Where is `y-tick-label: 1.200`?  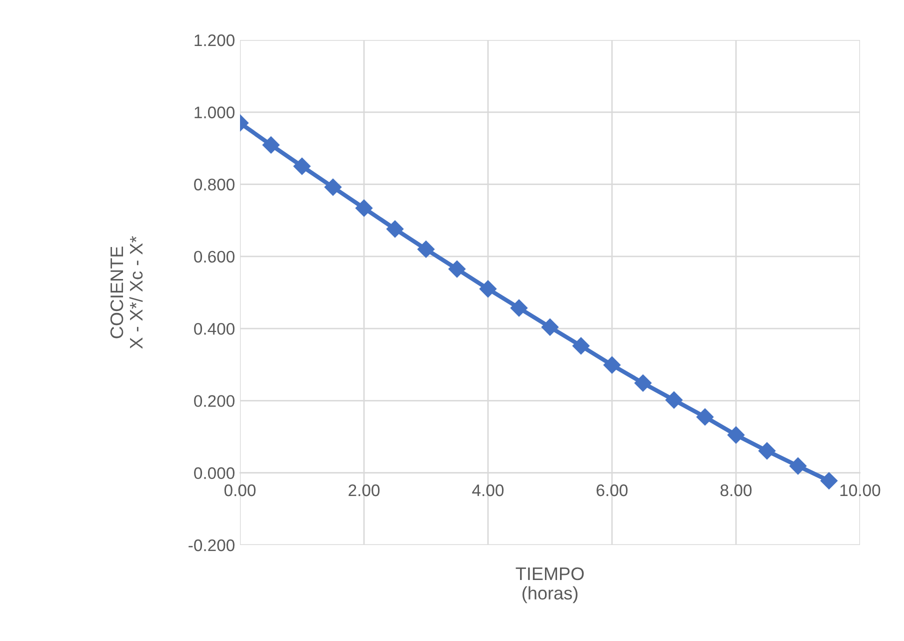 y-tick-label: 1.200 is located at coordinates (214, 40).